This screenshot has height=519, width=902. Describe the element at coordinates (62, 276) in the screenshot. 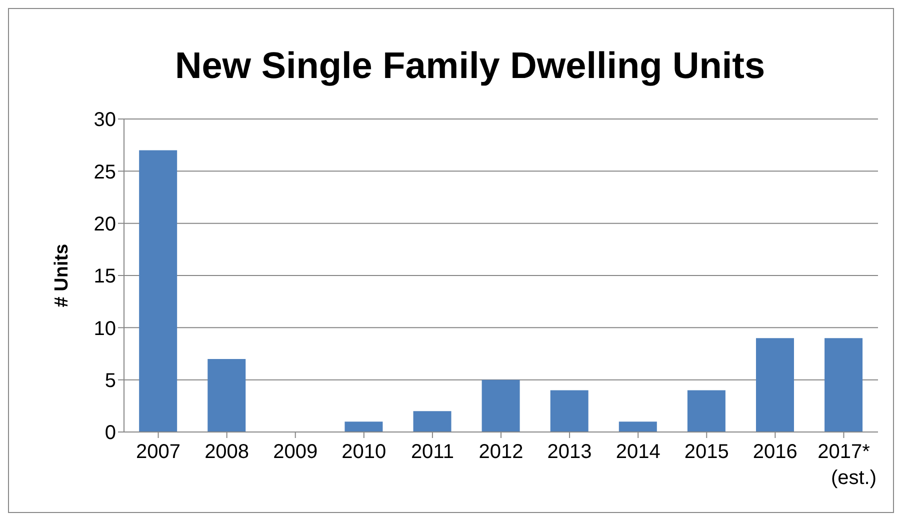

I see `y-axis-title: # Units` at that location.